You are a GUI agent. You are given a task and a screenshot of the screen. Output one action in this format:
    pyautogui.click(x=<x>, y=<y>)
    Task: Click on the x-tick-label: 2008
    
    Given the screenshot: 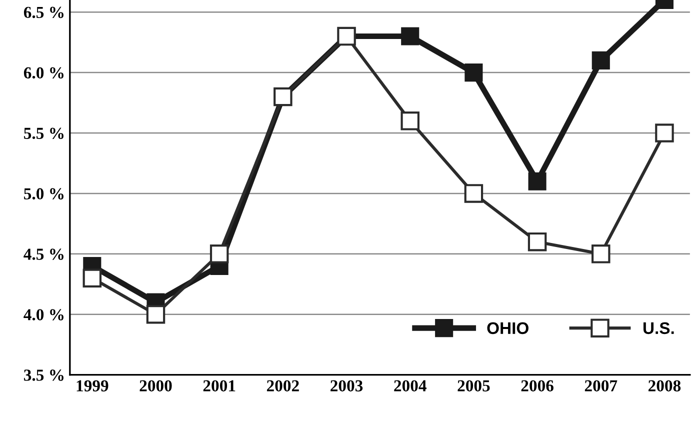 What is the action you would take?
    pyautogui.click(x=664, y=386)
    